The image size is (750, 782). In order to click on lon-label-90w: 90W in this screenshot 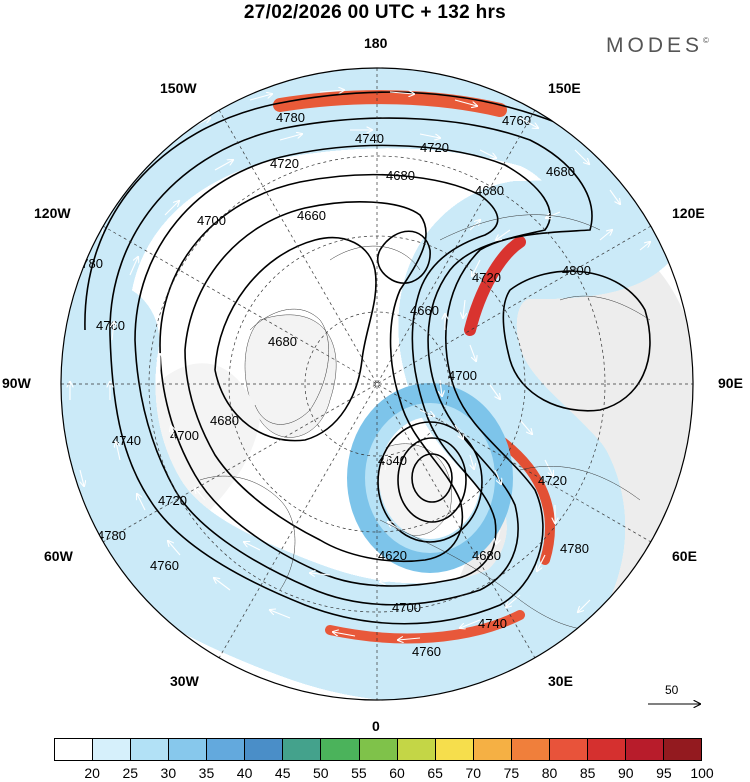, I will do `click(16, 383)`.